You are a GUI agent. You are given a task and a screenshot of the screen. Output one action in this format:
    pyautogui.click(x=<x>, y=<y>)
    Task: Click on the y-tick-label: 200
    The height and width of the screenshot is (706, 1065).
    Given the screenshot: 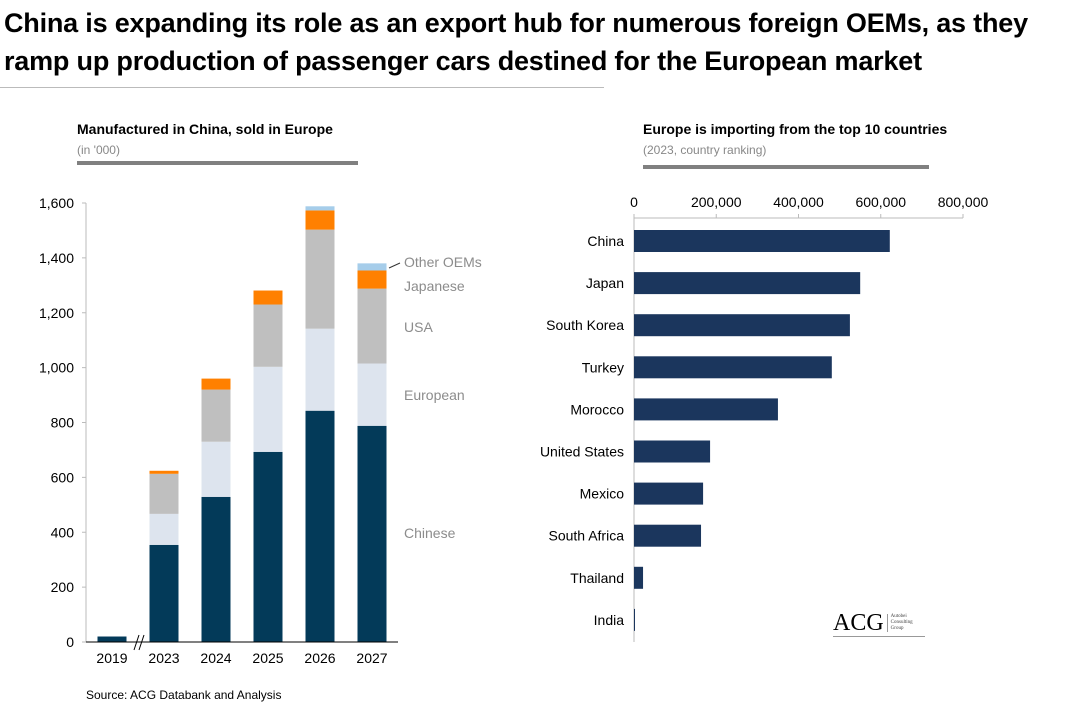 What is the action you would take?
    pyautogui.click(x=63, y=587)
    